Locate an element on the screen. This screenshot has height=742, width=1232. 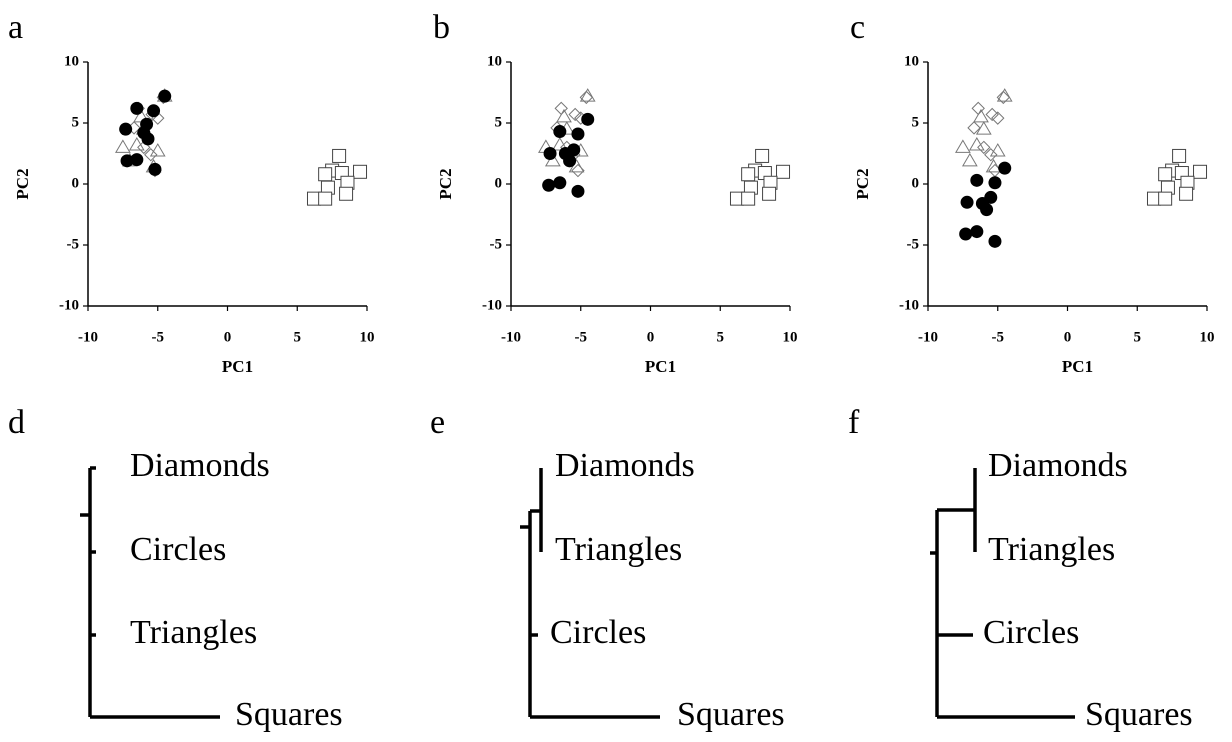
panel-letter: b is located at coordinates (441, 27).